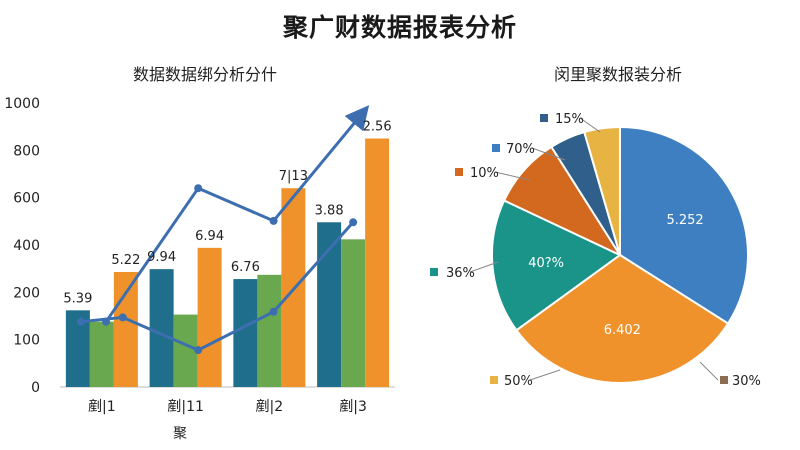 The width and height of the screenshot is (800, 450). Describe the element at coordinates (270, 407) in the screenshot. I see `x-tick-label: 剷|2` at that location.